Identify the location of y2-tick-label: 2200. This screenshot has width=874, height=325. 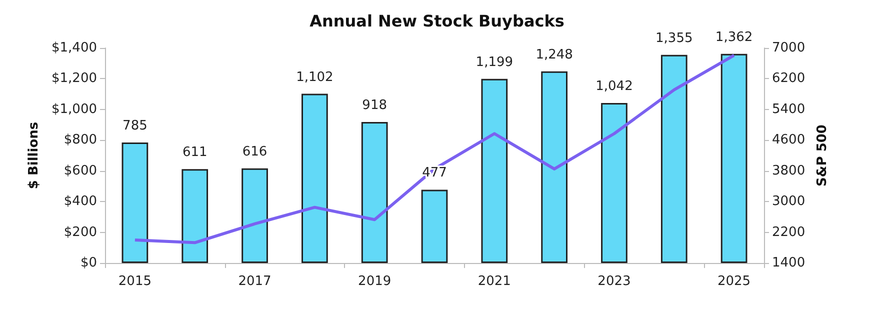
(789, 232).